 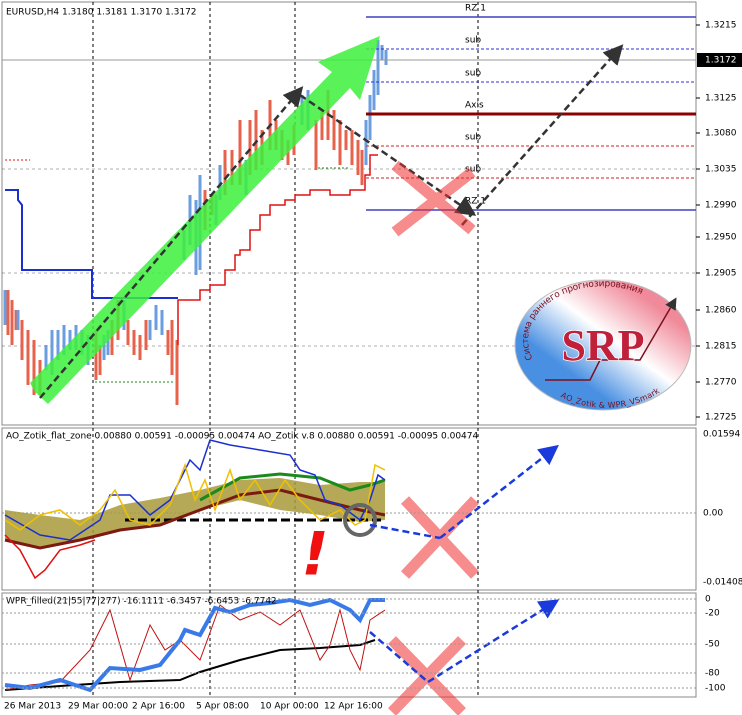 What do you see at coordinates (721, 418) in the screenshot?
I see `price-tick-label: 1.2725` at bounding box center [721, 418].